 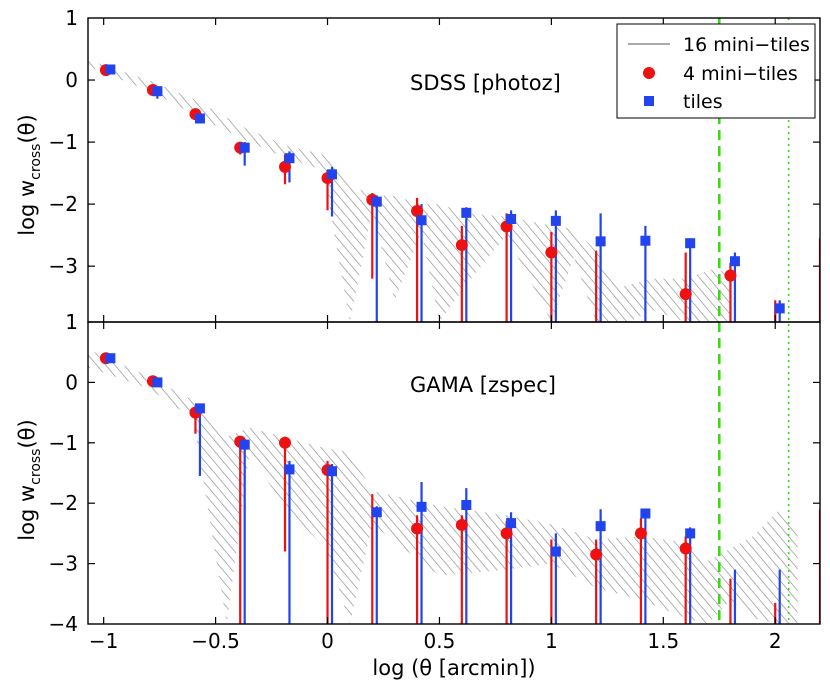 I want to click on panel-title-top: SDSS [photoz], so click(x=485, y=83).